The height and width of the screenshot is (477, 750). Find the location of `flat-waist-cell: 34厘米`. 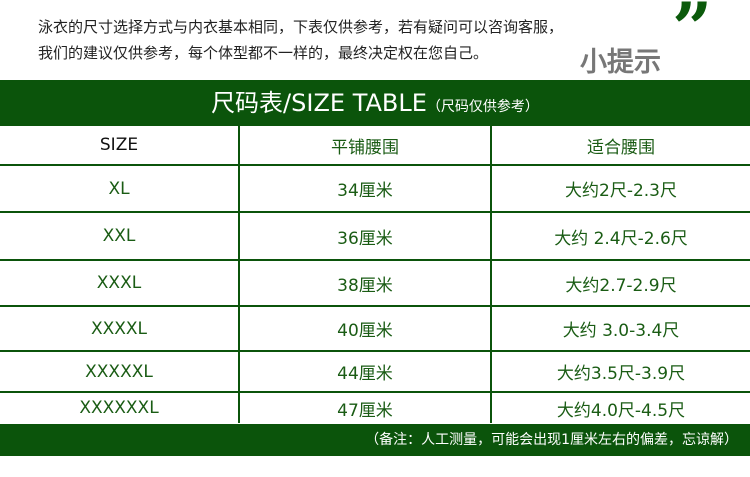

flat-waist-cell: 34厘米 is located at coordinates (365, 189).